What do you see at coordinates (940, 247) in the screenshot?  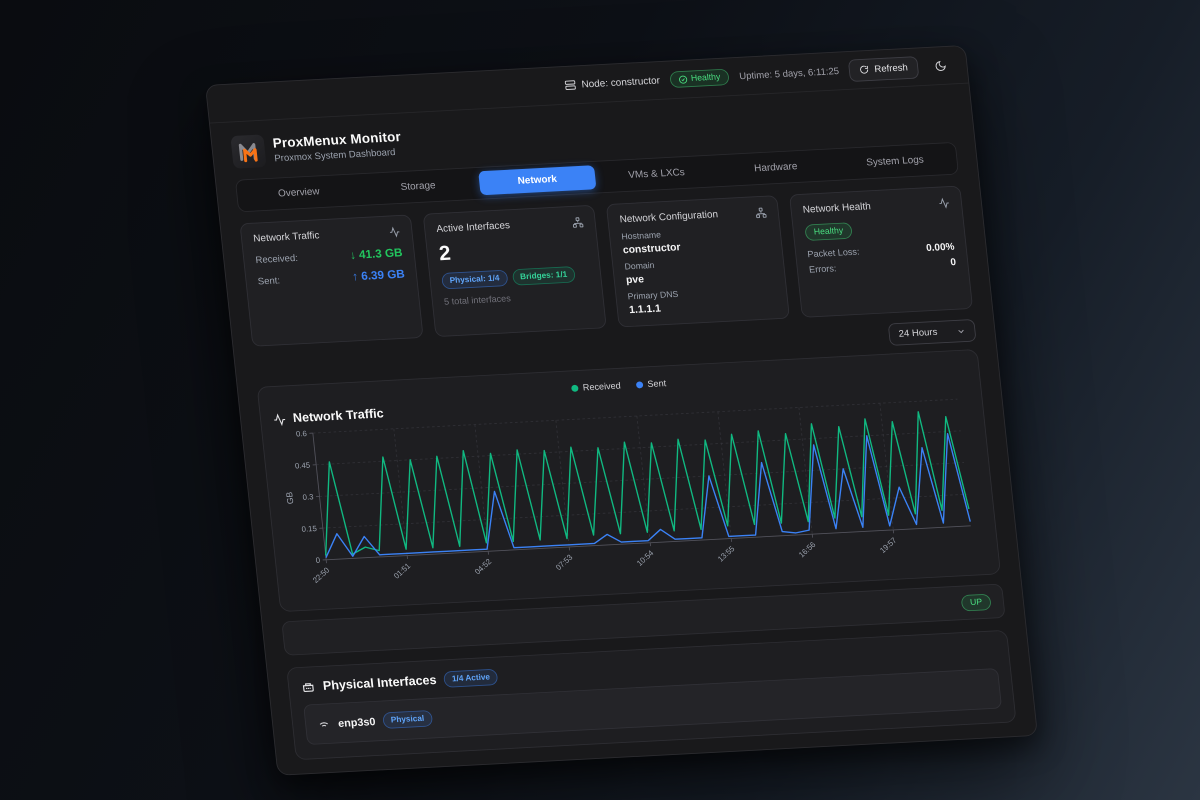 I see `packet-loss-value: 0.00%` at bounding box center [940, 247].